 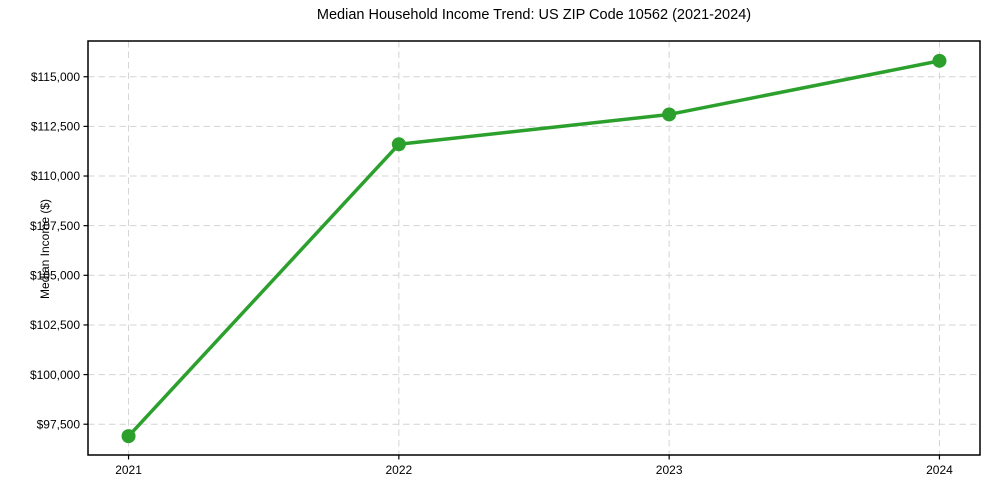 I want to click on y-tick-label: $105,000, so click(x=55, y=276).